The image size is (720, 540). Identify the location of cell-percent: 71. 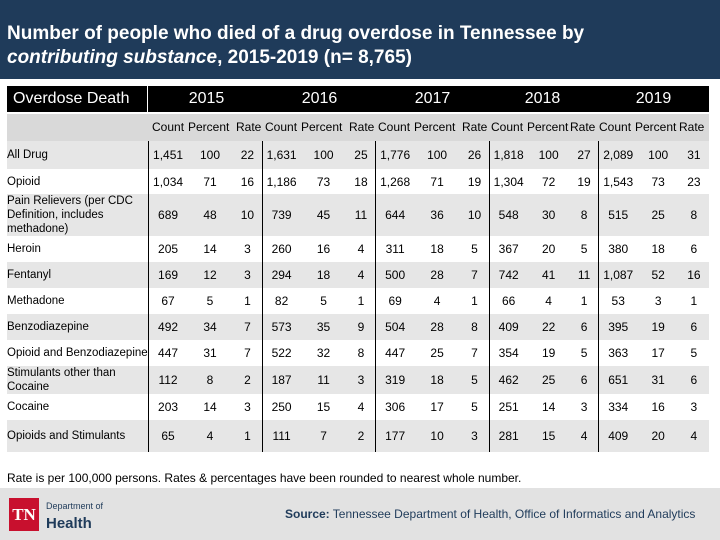
(210, 181).